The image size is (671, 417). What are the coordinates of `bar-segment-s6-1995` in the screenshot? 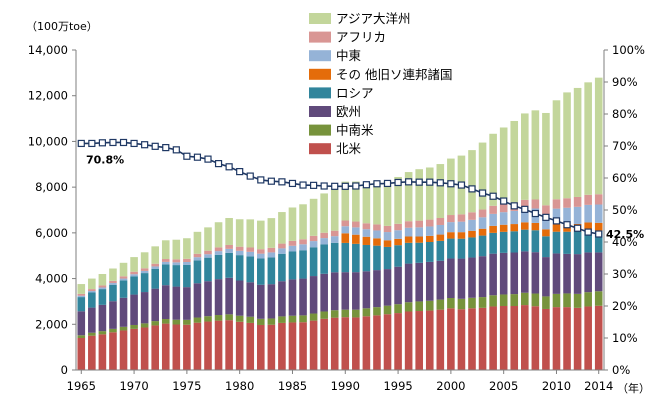 It's located at (398, 227).